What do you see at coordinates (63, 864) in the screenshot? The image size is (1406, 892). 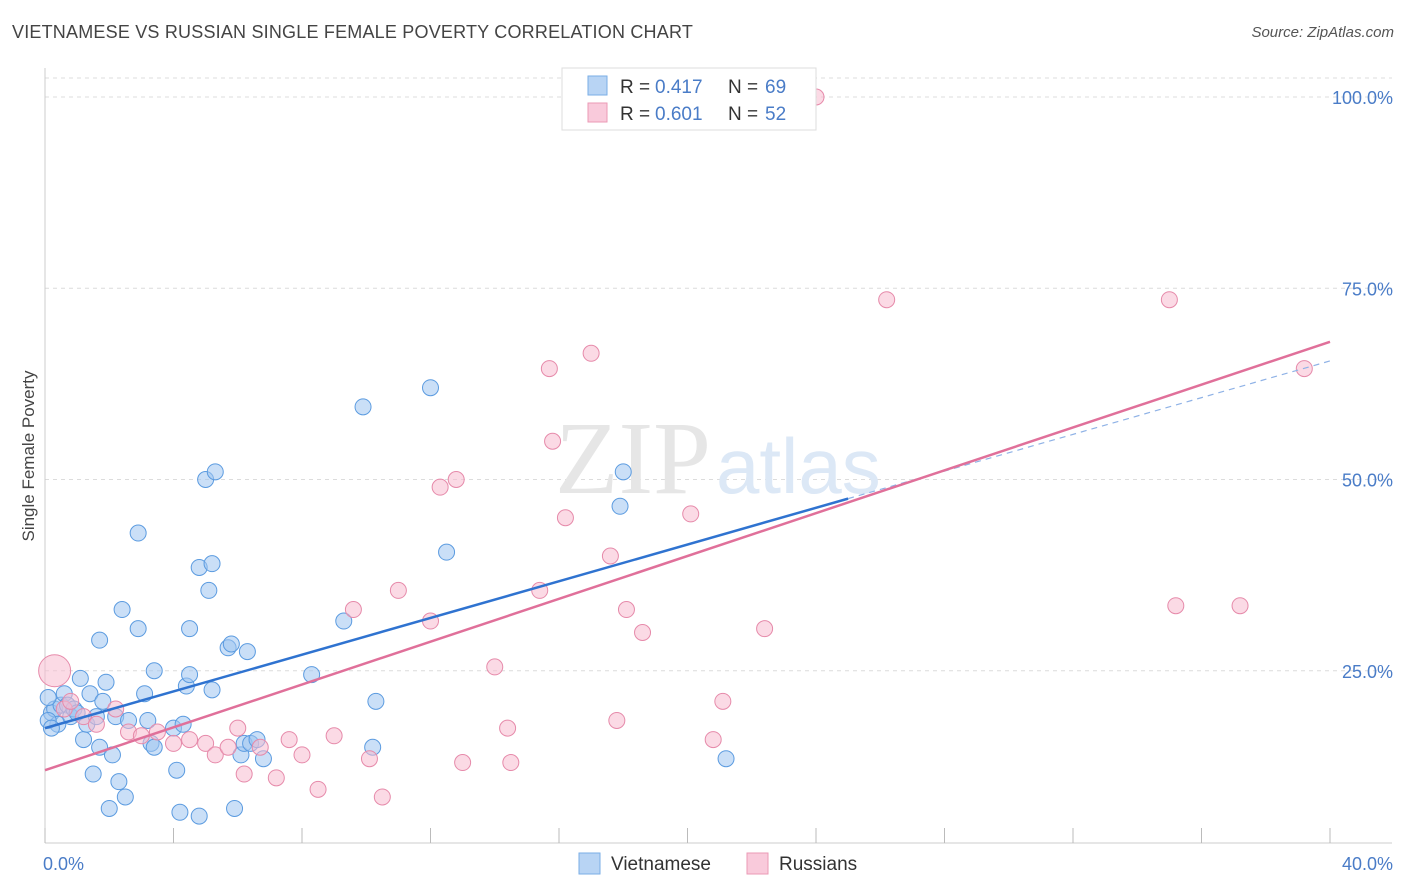 I see `x-tick-label: 0.0%` at bounding box center [63, 864].